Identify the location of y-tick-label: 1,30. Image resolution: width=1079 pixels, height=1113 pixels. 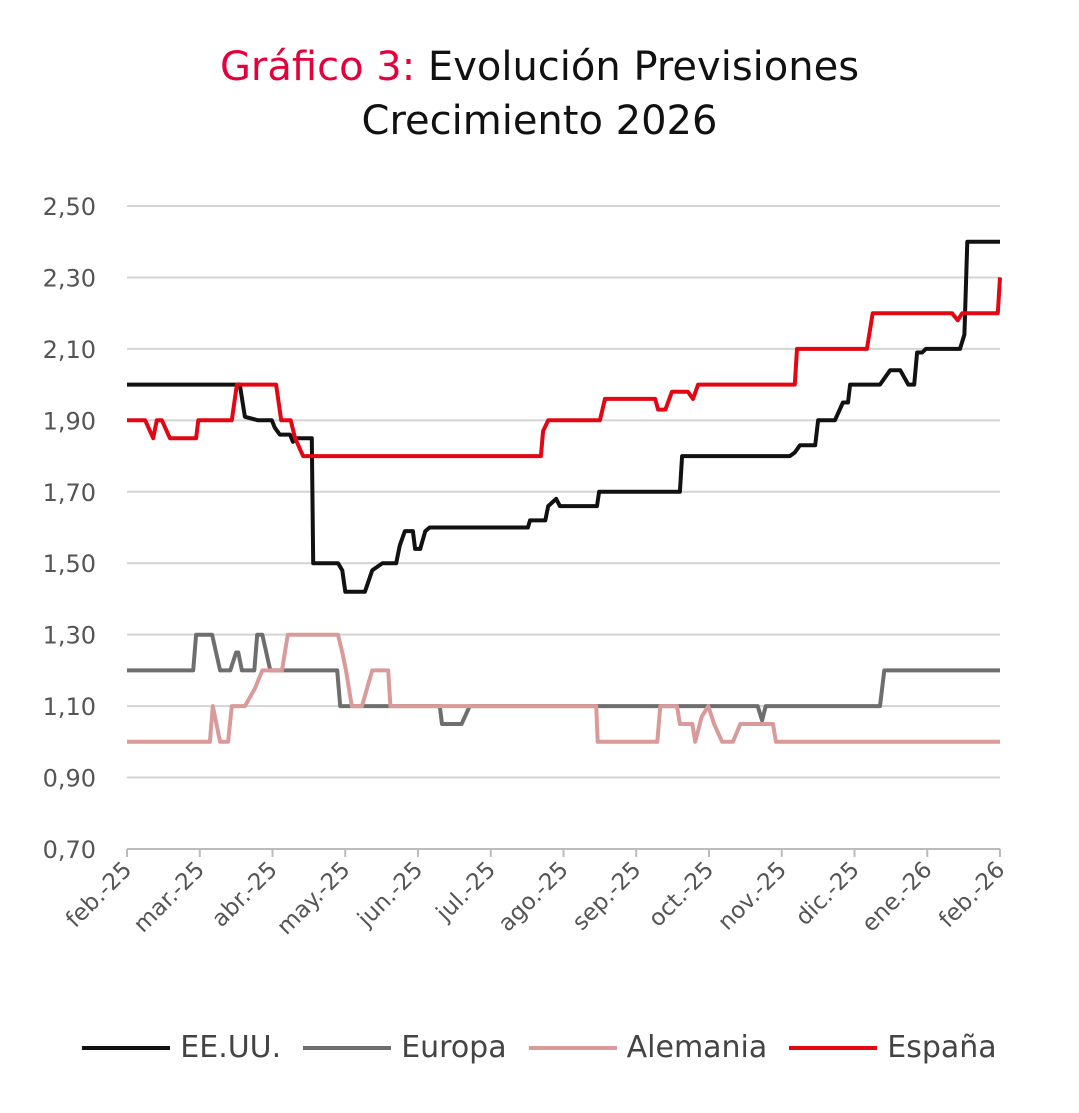
(69, 636).